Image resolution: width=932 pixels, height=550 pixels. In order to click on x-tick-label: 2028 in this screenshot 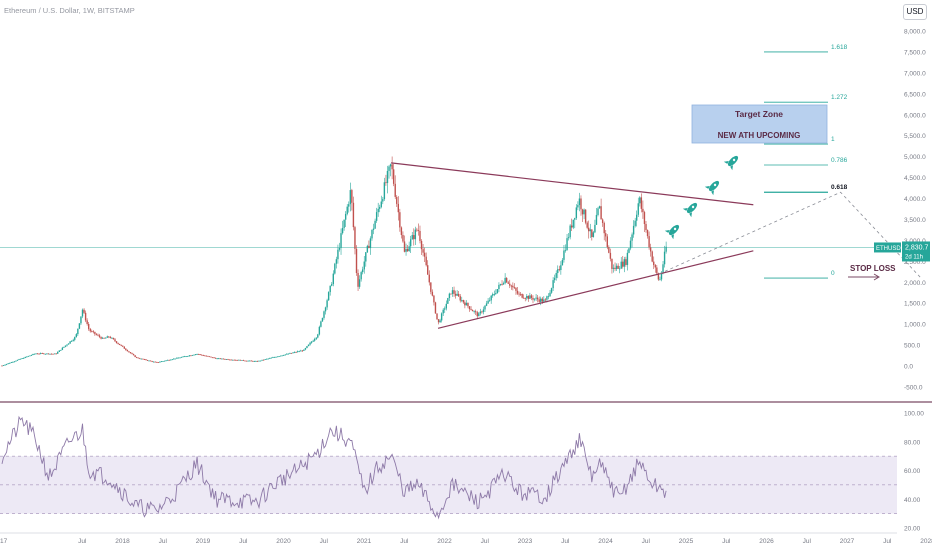, I will do `click(926, 541)`.